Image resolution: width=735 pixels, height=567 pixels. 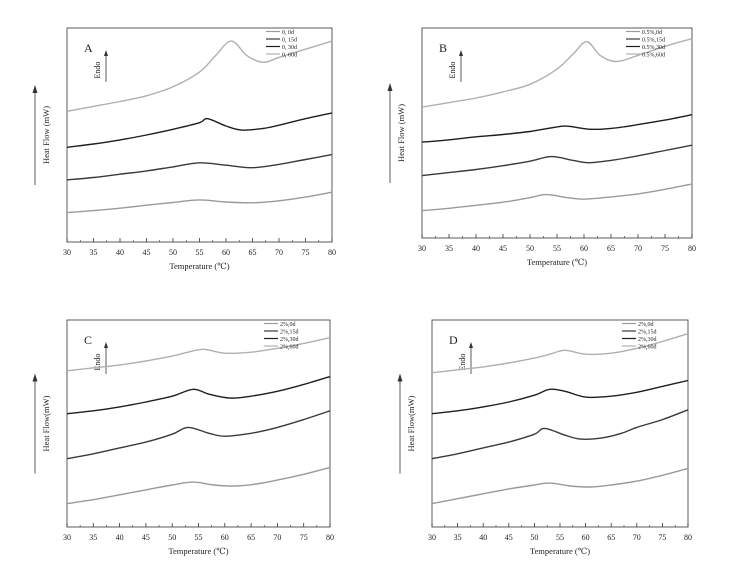 What do you see at coordinates (253, 252) in the screenshot?
I see `x-tick-label-a-65: 65` at bounding box center [253, 252].